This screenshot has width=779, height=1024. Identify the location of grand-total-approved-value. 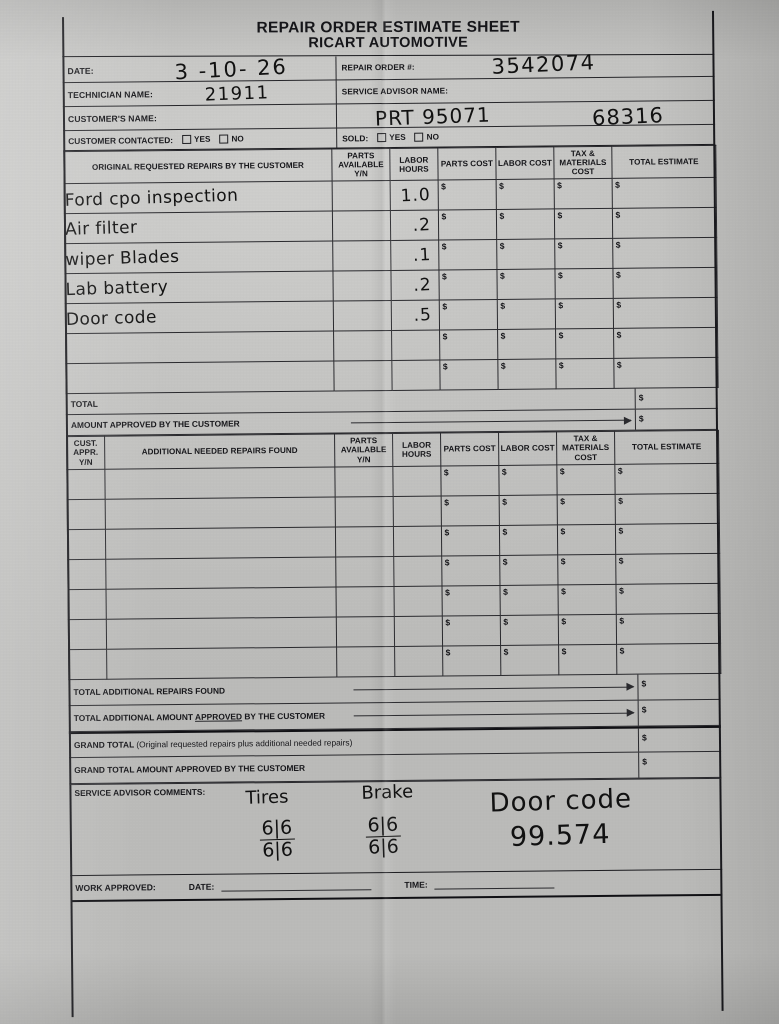
(680, 764).